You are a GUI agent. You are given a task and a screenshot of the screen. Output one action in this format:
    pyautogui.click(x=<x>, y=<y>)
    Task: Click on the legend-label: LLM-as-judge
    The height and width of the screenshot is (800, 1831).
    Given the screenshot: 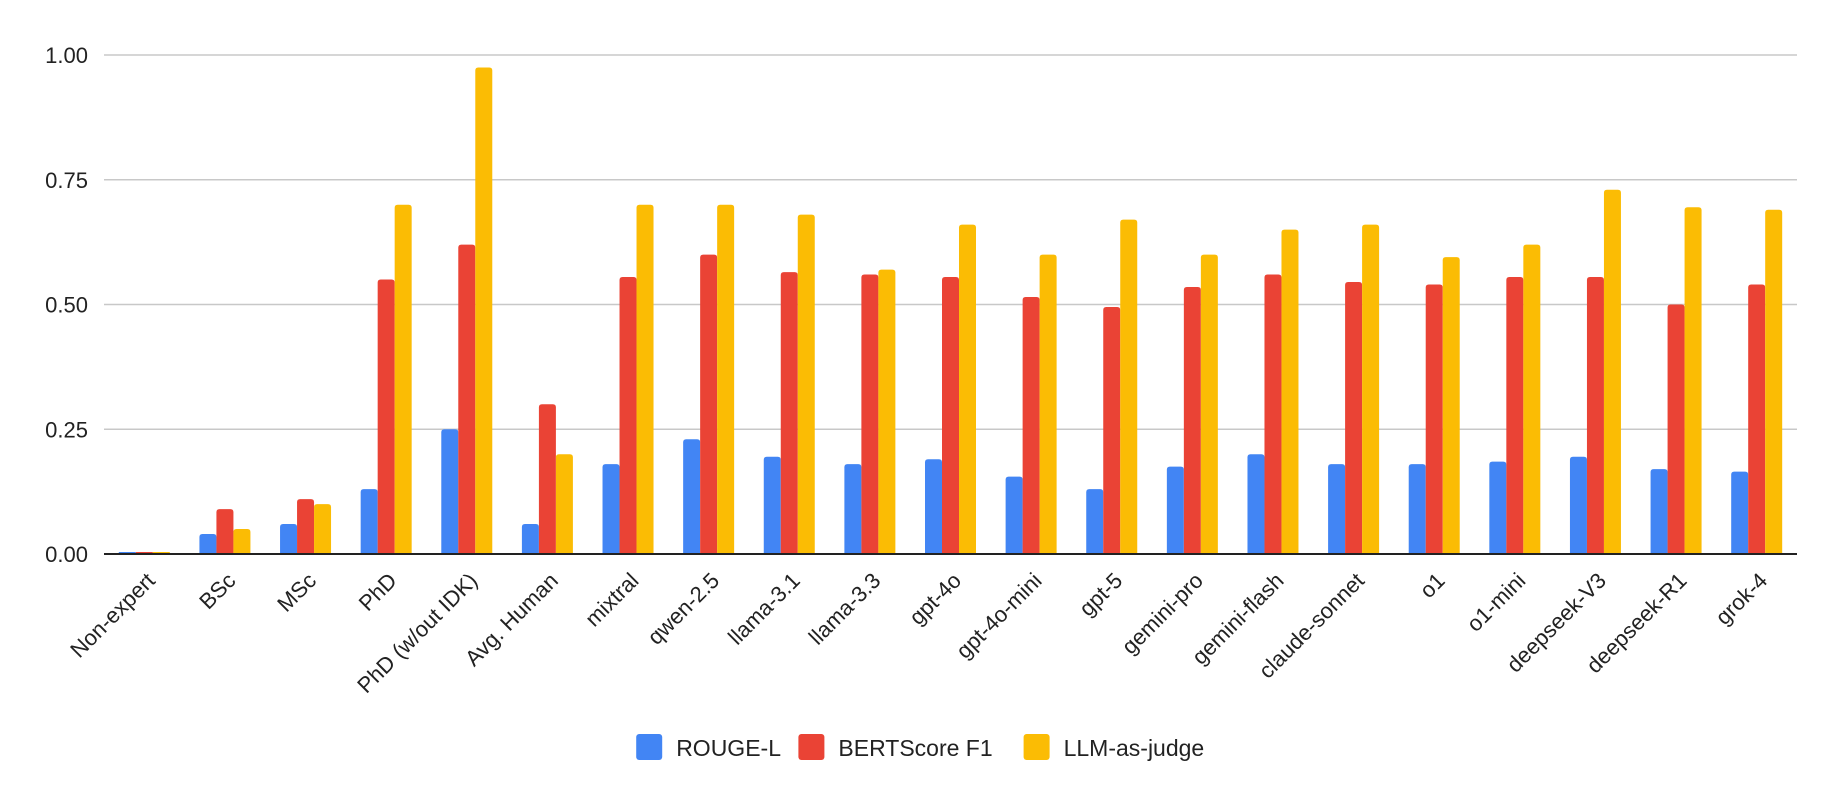 What is the action you would take?
    pyautogui.click(x=1134, y=748)
    